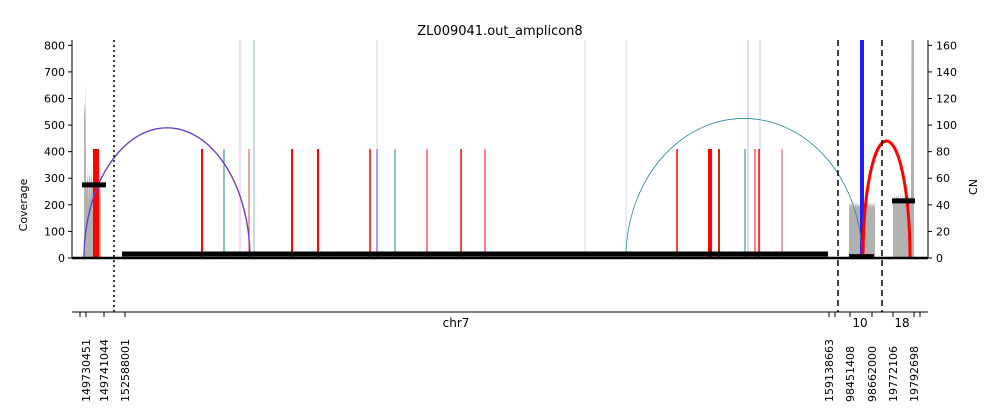 The image size is (1000, 416). Describe the element at coordinates (886, 199) in the screenshot. I see `sv-arc-red` at that location.